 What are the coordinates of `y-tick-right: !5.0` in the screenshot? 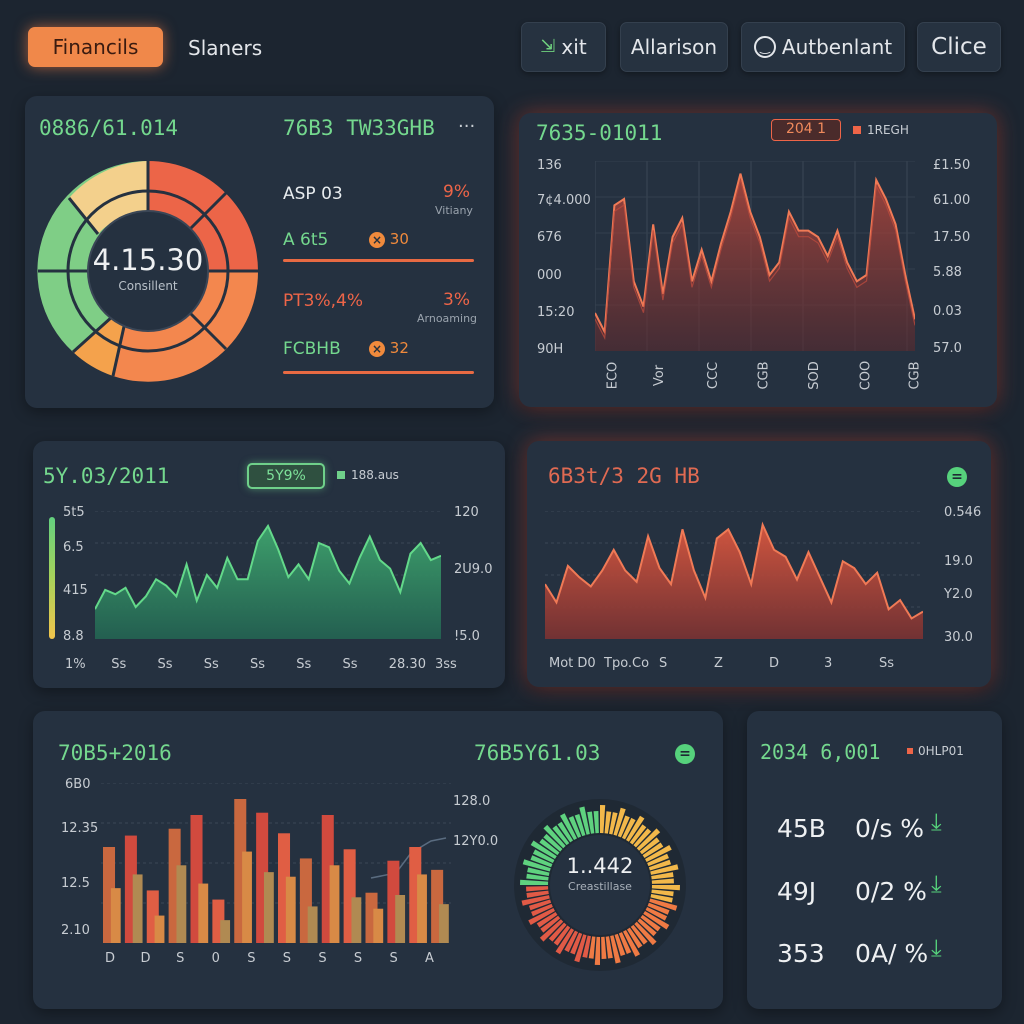 It's located at (467, 636).